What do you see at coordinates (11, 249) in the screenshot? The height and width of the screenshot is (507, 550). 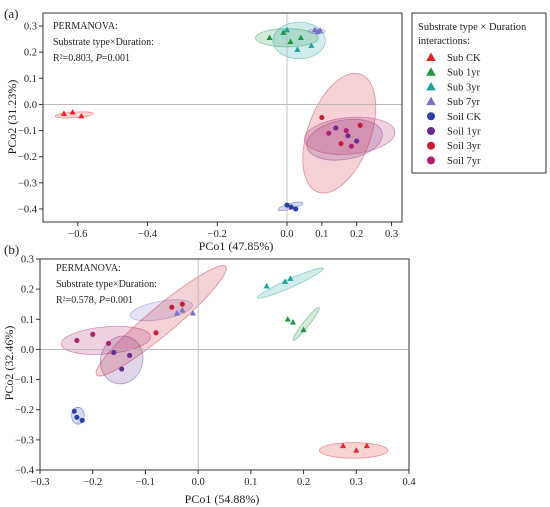 I see `panel-b-label: (b)` at bounding box center [11, 249].